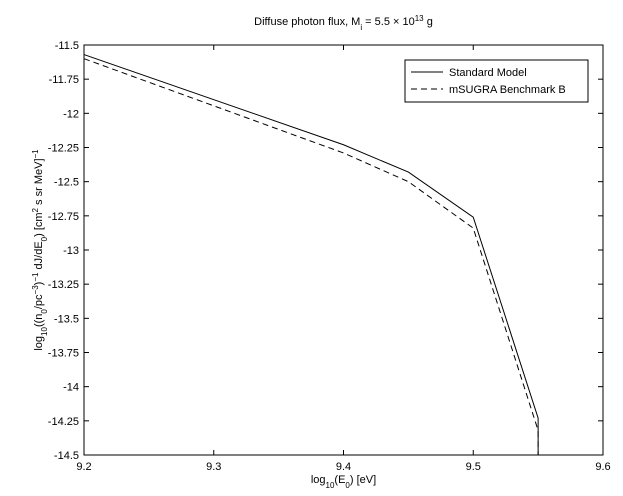 This screenshot has width=623, height=496. I want to click on x-label: log10(E0) [eV], so click(343, 482).